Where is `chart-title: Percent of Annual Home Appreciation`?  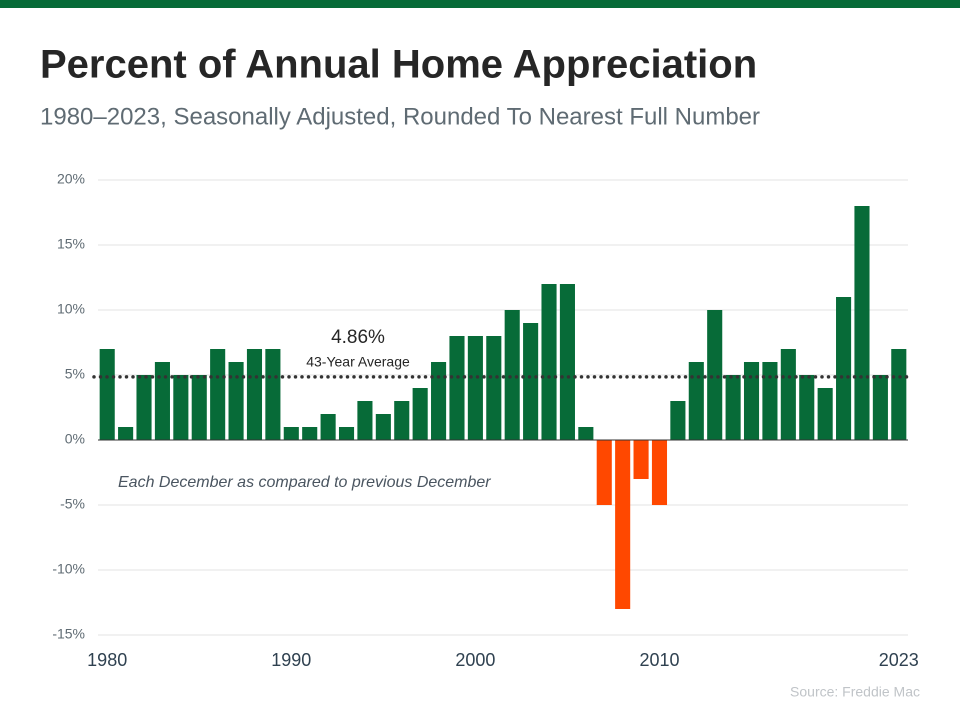
chart-title: Percent of Annual Home Appreciation is located at coordinates (398, 65).